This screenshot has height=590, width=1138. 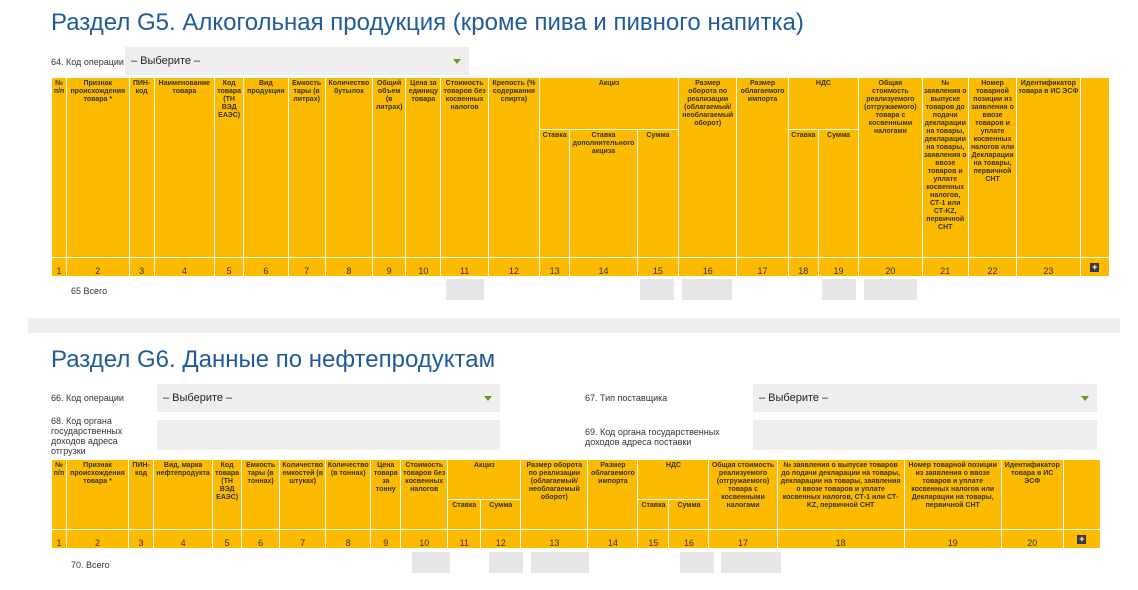 What do you see at coordinates (261, 539) in the screenshot?
I see `g6-n-6: 6` at bounding box center [261, 539].